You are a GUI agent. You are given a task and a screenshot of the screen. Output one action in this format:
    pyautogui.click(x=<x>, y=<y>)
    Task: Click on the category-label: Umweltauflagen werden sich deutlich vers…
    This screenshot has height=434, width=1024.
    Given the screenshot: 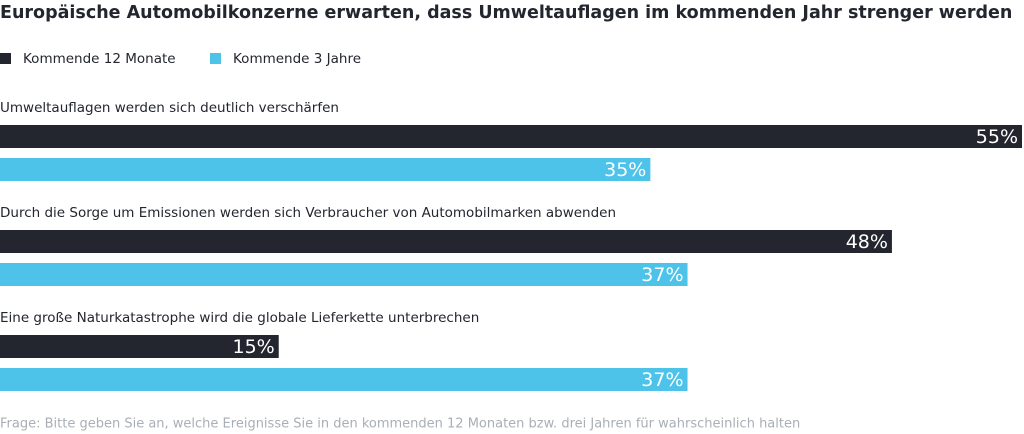 What is the action you would take?
    pyautogui.click(x=169, y=108)
    